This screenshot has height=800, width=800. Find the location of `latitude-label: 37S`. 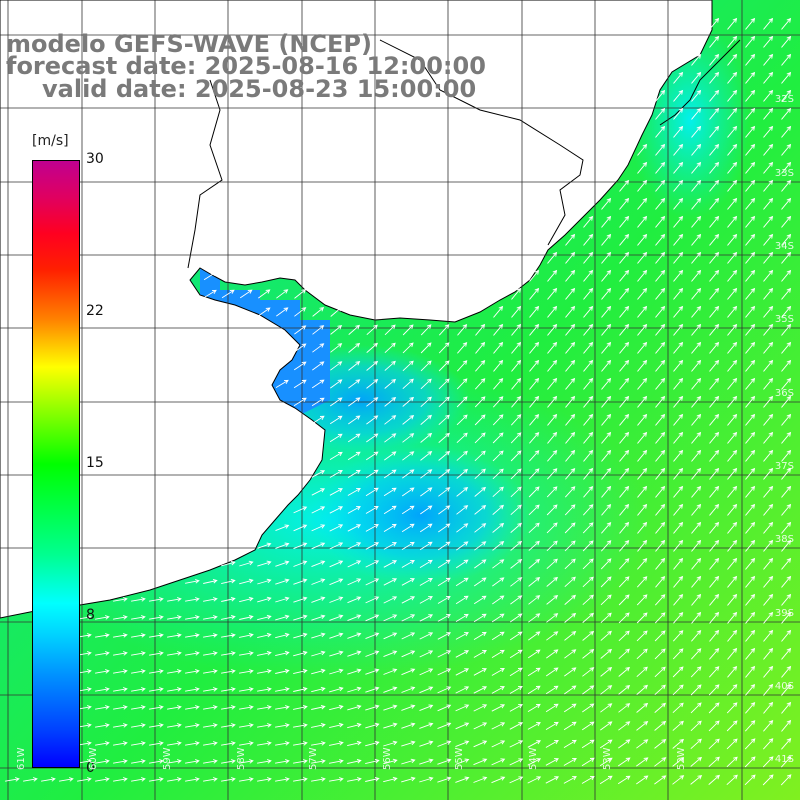

latitude-label: 37S is located at coordinates (784, 466).